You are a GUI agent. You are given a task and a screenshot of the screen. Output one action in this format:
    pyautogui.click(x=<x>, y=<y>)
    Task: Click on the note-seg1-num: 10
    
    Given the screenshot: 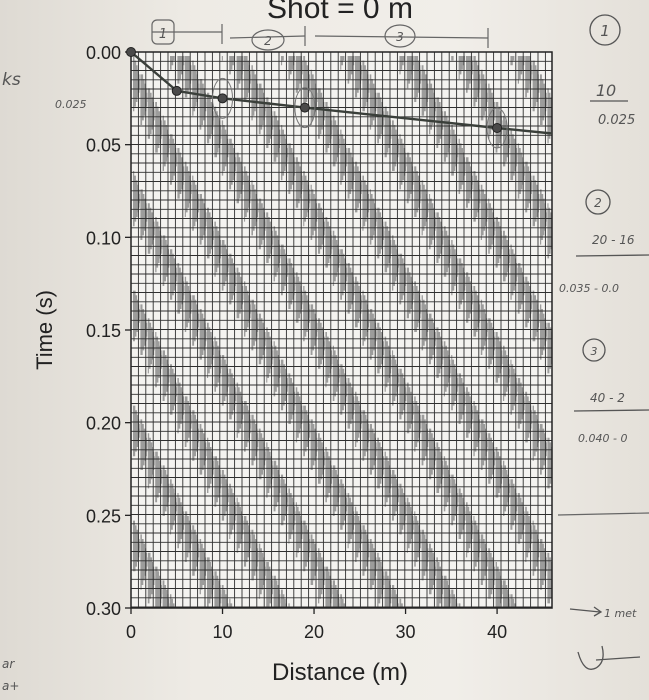 What is the action you would take?
    pyautogui.click(x=606, y=90)
    